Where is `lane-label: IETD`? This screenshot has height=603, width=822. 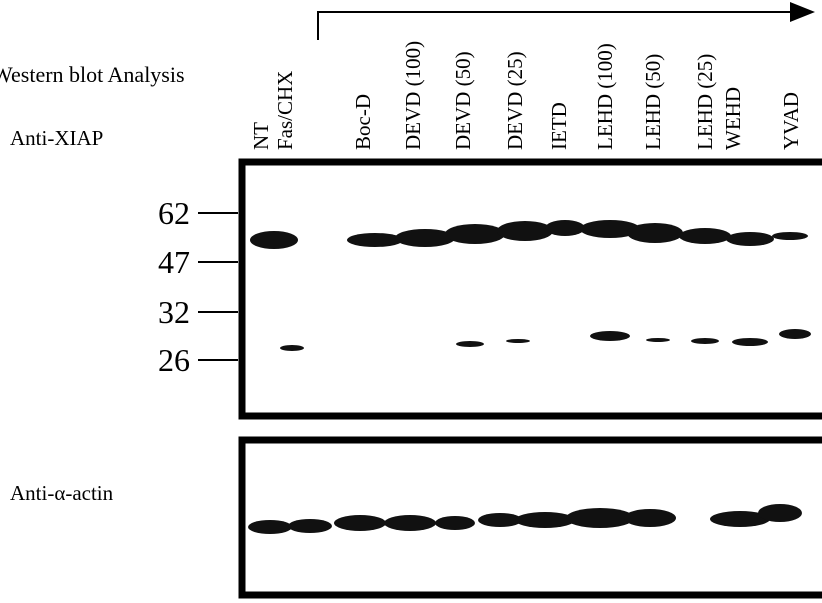 lane-label: IETD is located at coordinates (559, 126).